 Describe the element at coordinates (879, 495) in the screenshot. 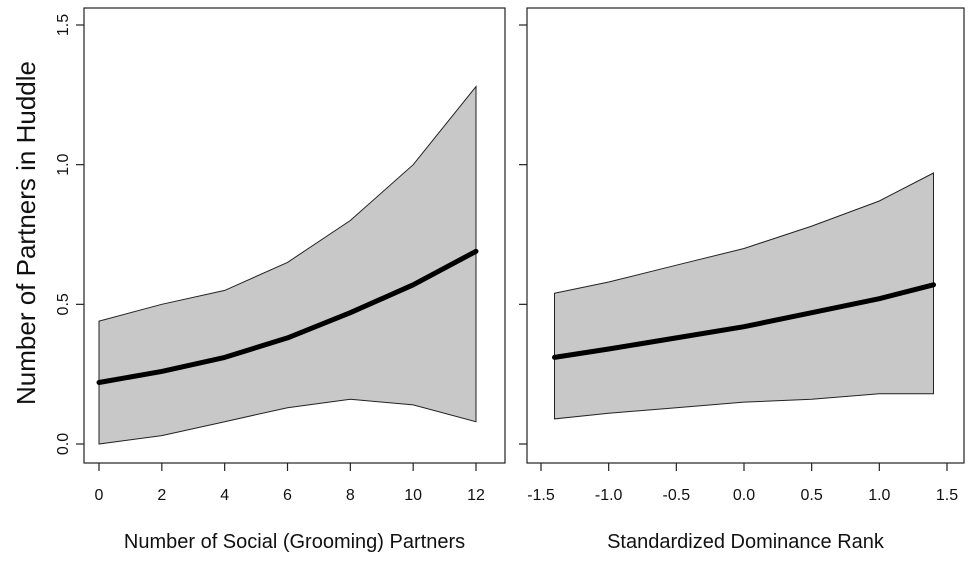

I see `x-tick-label: 1.0` at that location.